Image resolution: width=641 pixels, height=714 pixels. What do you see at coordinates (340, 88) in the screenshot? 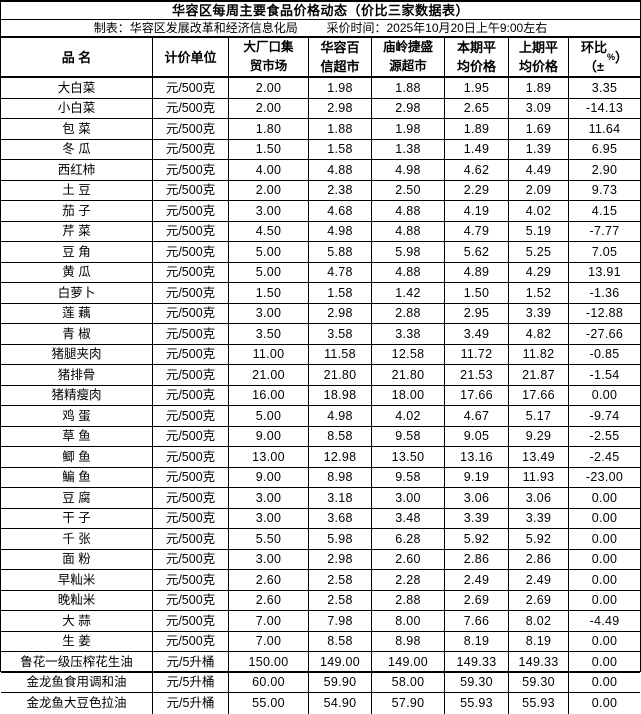
I see `cell-m2: 1.98` at bounding box center [340, 88].